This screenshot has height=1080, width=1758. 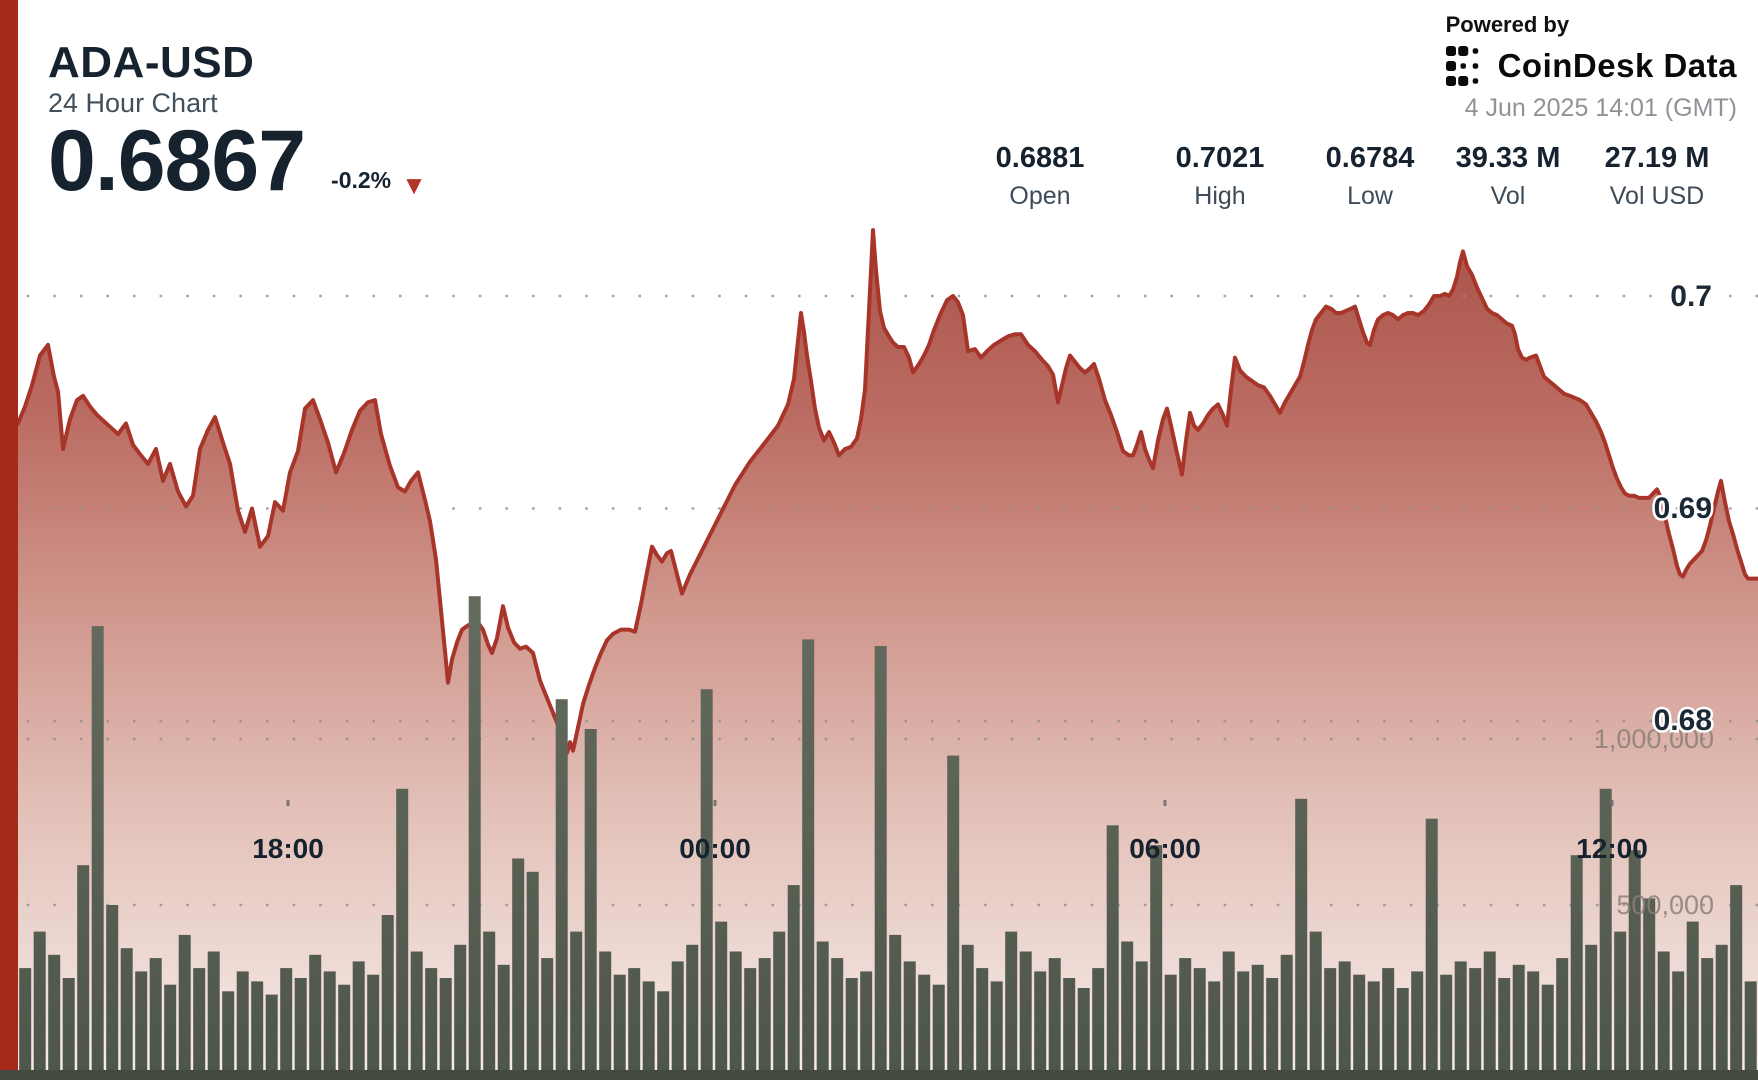 What do you see at coordinates (1370, 196) in the screenshot?
I see `stat-low-label: Low` at bounding box center [1370, 196].